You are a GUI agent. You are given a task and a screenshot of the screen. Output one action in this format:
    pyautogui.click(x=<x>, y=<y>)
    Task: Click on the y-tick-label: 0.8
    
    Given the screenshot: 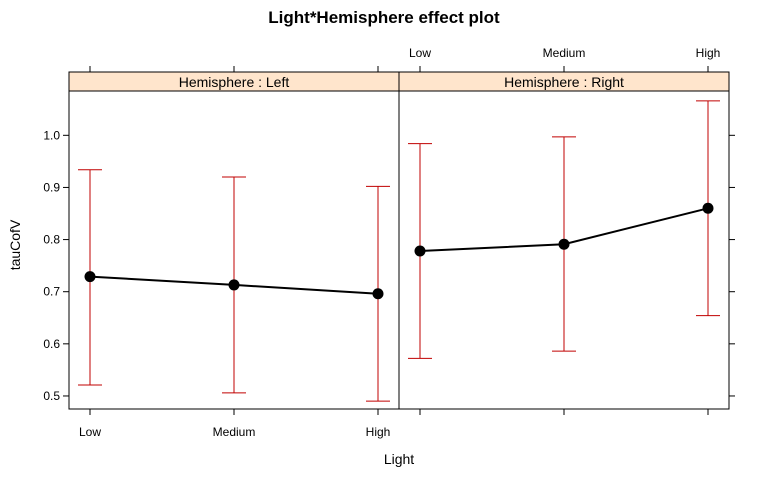 What is the action you would take?
    pyautogui.click(x=51, y=240)
    